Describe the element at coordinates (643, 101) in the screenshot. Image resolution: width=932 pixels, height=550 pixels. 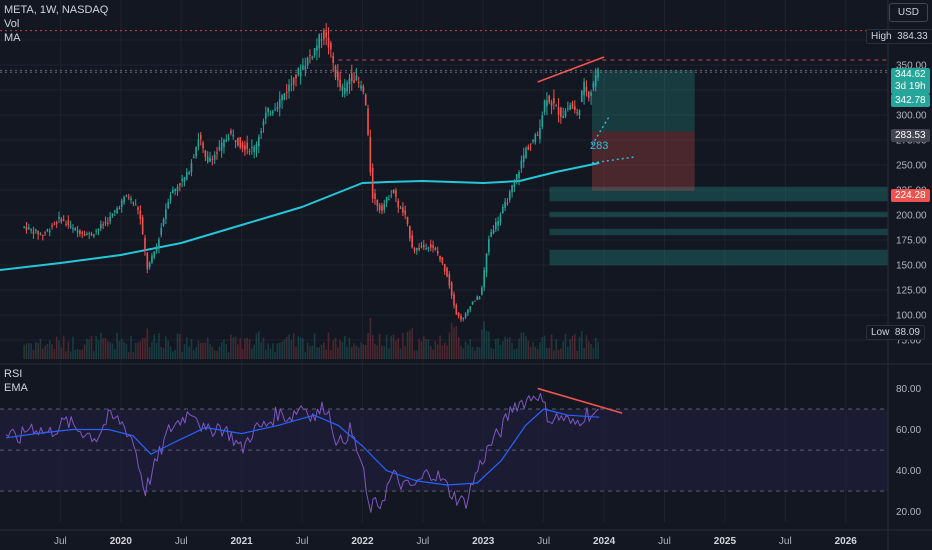
I see `position-target-zone` at that location.